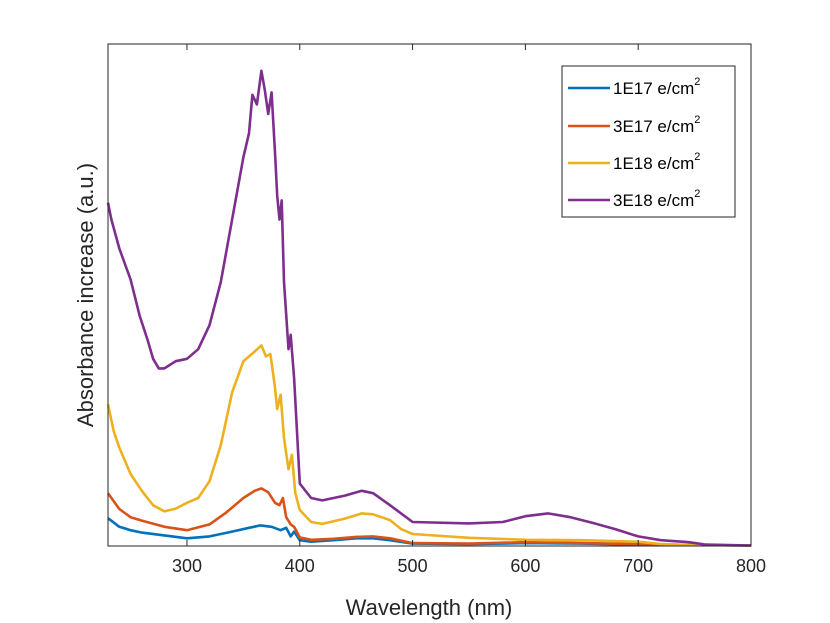 The height and width of the screenshot is (623, 830). I want to click on legend-label-text: 3E18 e/cm, so click(653, 200).